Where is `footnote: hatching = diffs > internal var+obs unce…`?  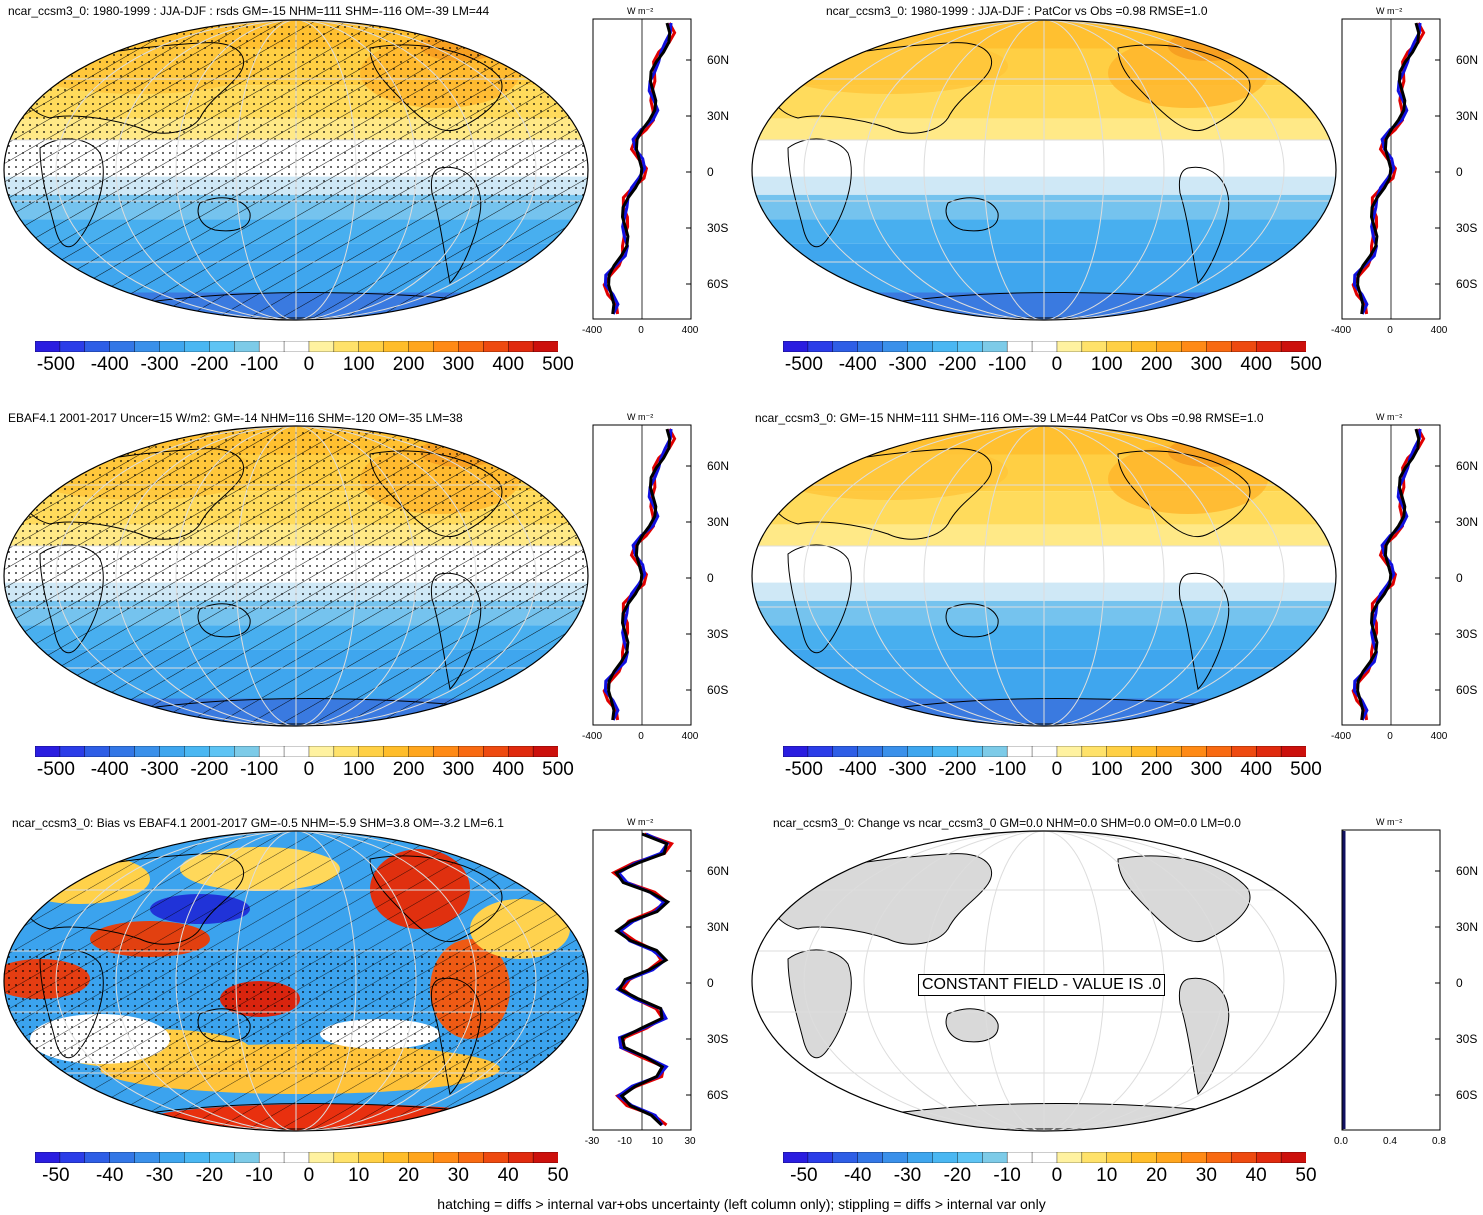 footnote: hatching = diffs > internal var+obs unce… is located at coordinates (741, 1204).